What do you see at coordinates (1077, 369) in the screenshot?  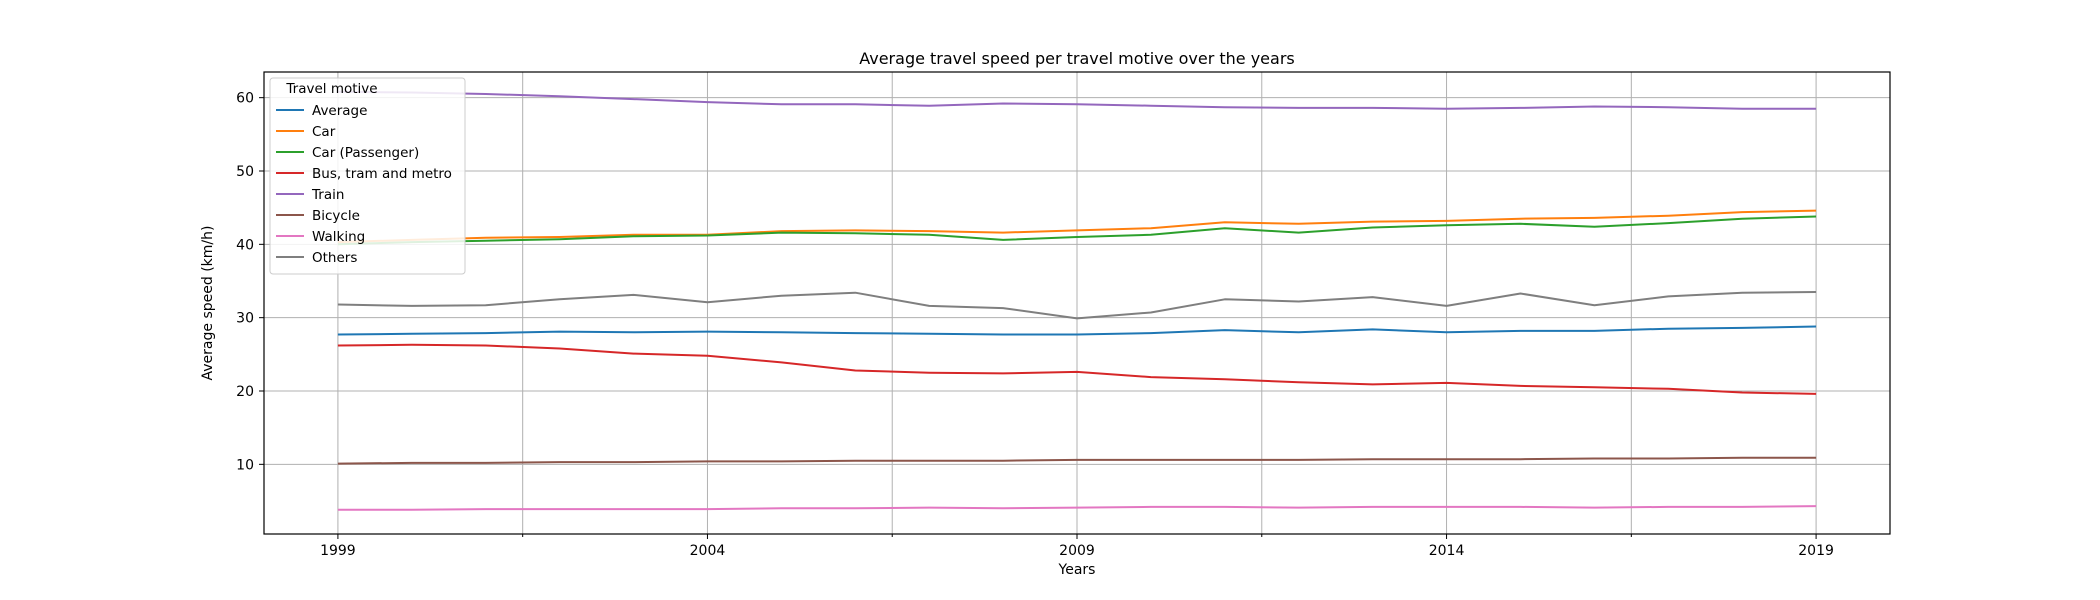 I see `series-line-bus-tram-and-metro` at bounding box center [1077, 369].